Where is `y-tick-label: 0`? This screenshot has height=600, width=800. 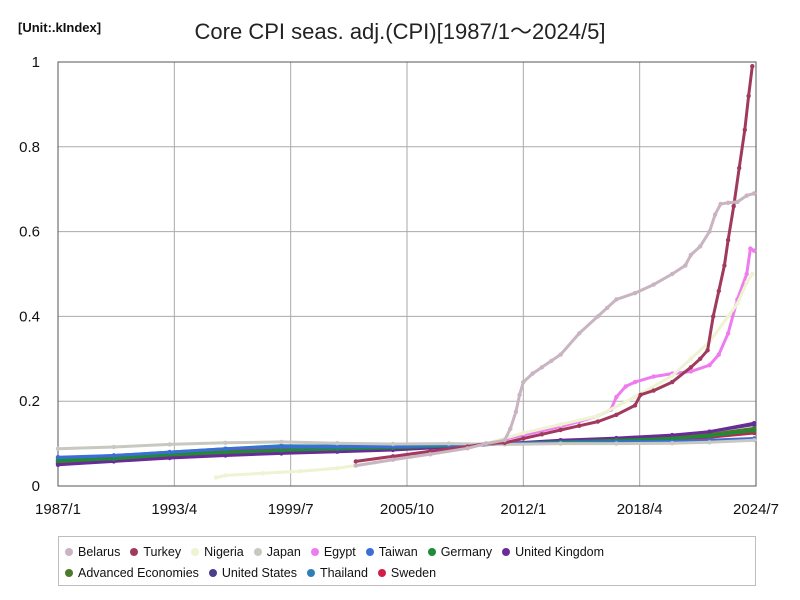 y-tick-label: 0 is located at coordinates (36, 486).